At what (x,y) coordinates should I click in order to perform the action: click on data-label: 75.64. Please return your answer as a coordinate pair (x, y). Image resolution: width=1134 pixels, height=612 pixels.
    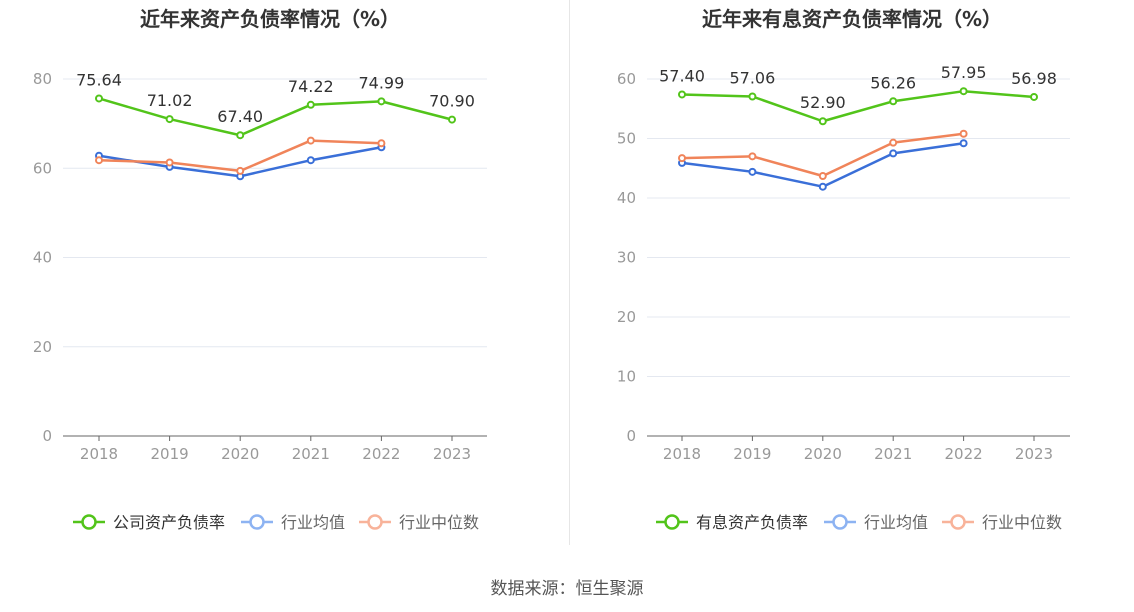
    Looking at the image, I should click on (99, 79).